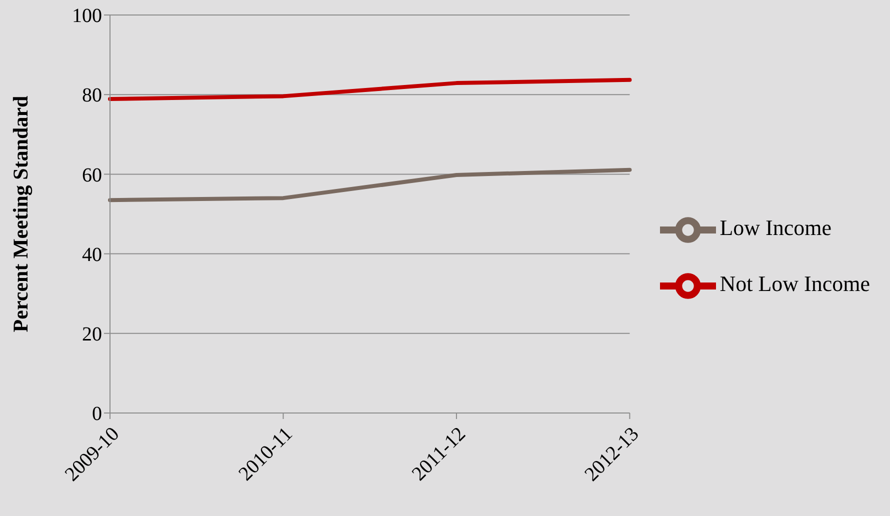 The width and height of the screenshot is (890, 516). Describe the element at coordinates (92, 95) in the screenshot. I see `y-tick-label: 80` at that location.